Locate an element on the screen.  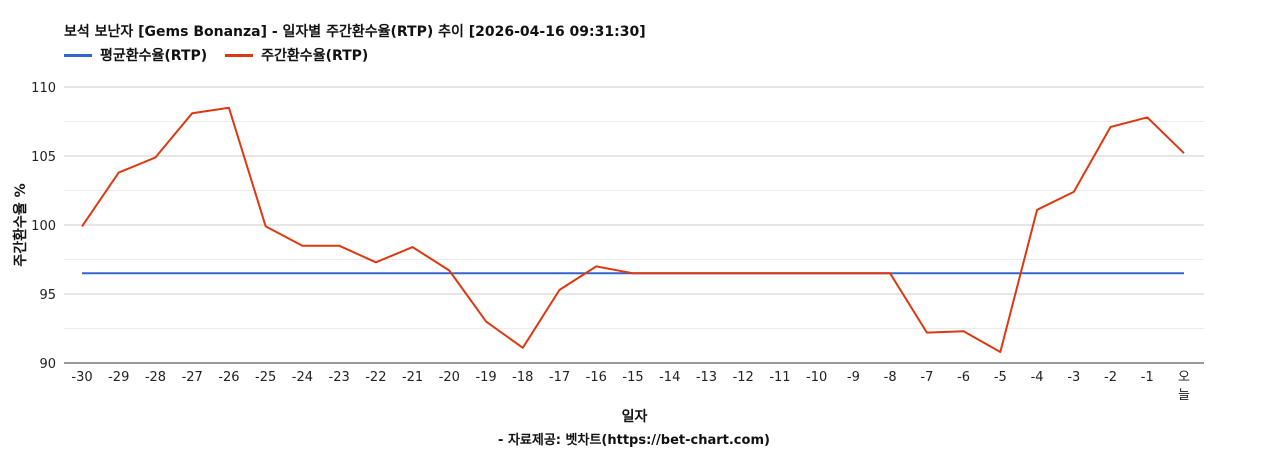
x-tick-label: -29 is located at coordinates (118, 377).